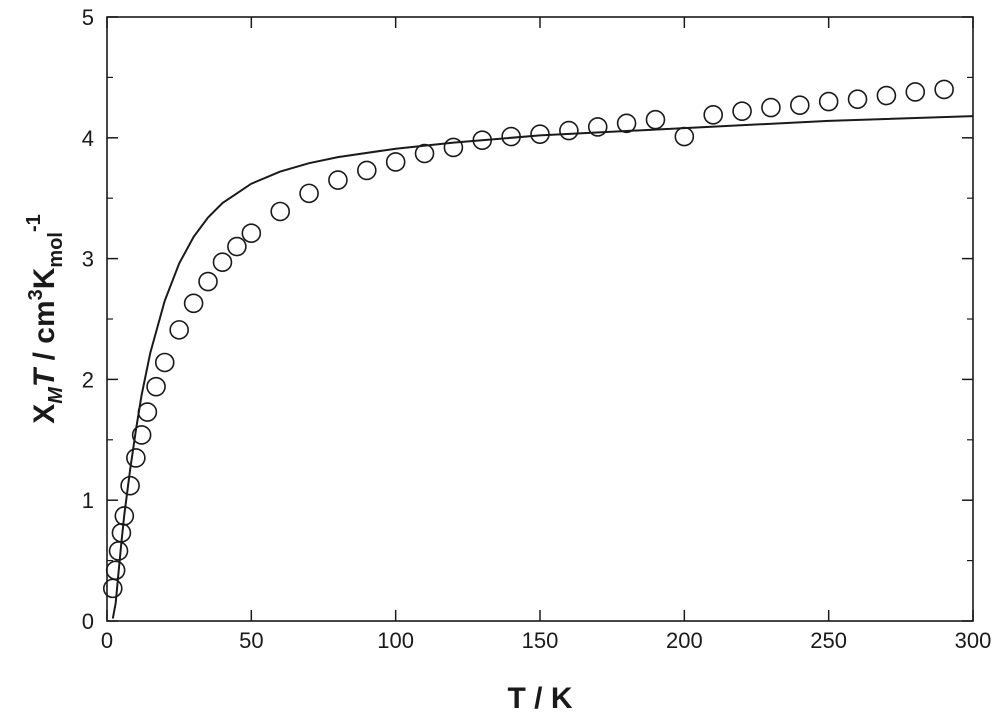 The image size is (1000, 718). Describe the element at coordinates (88, 379) in the screenshot. I see `y-tick-label: 2` at that location.